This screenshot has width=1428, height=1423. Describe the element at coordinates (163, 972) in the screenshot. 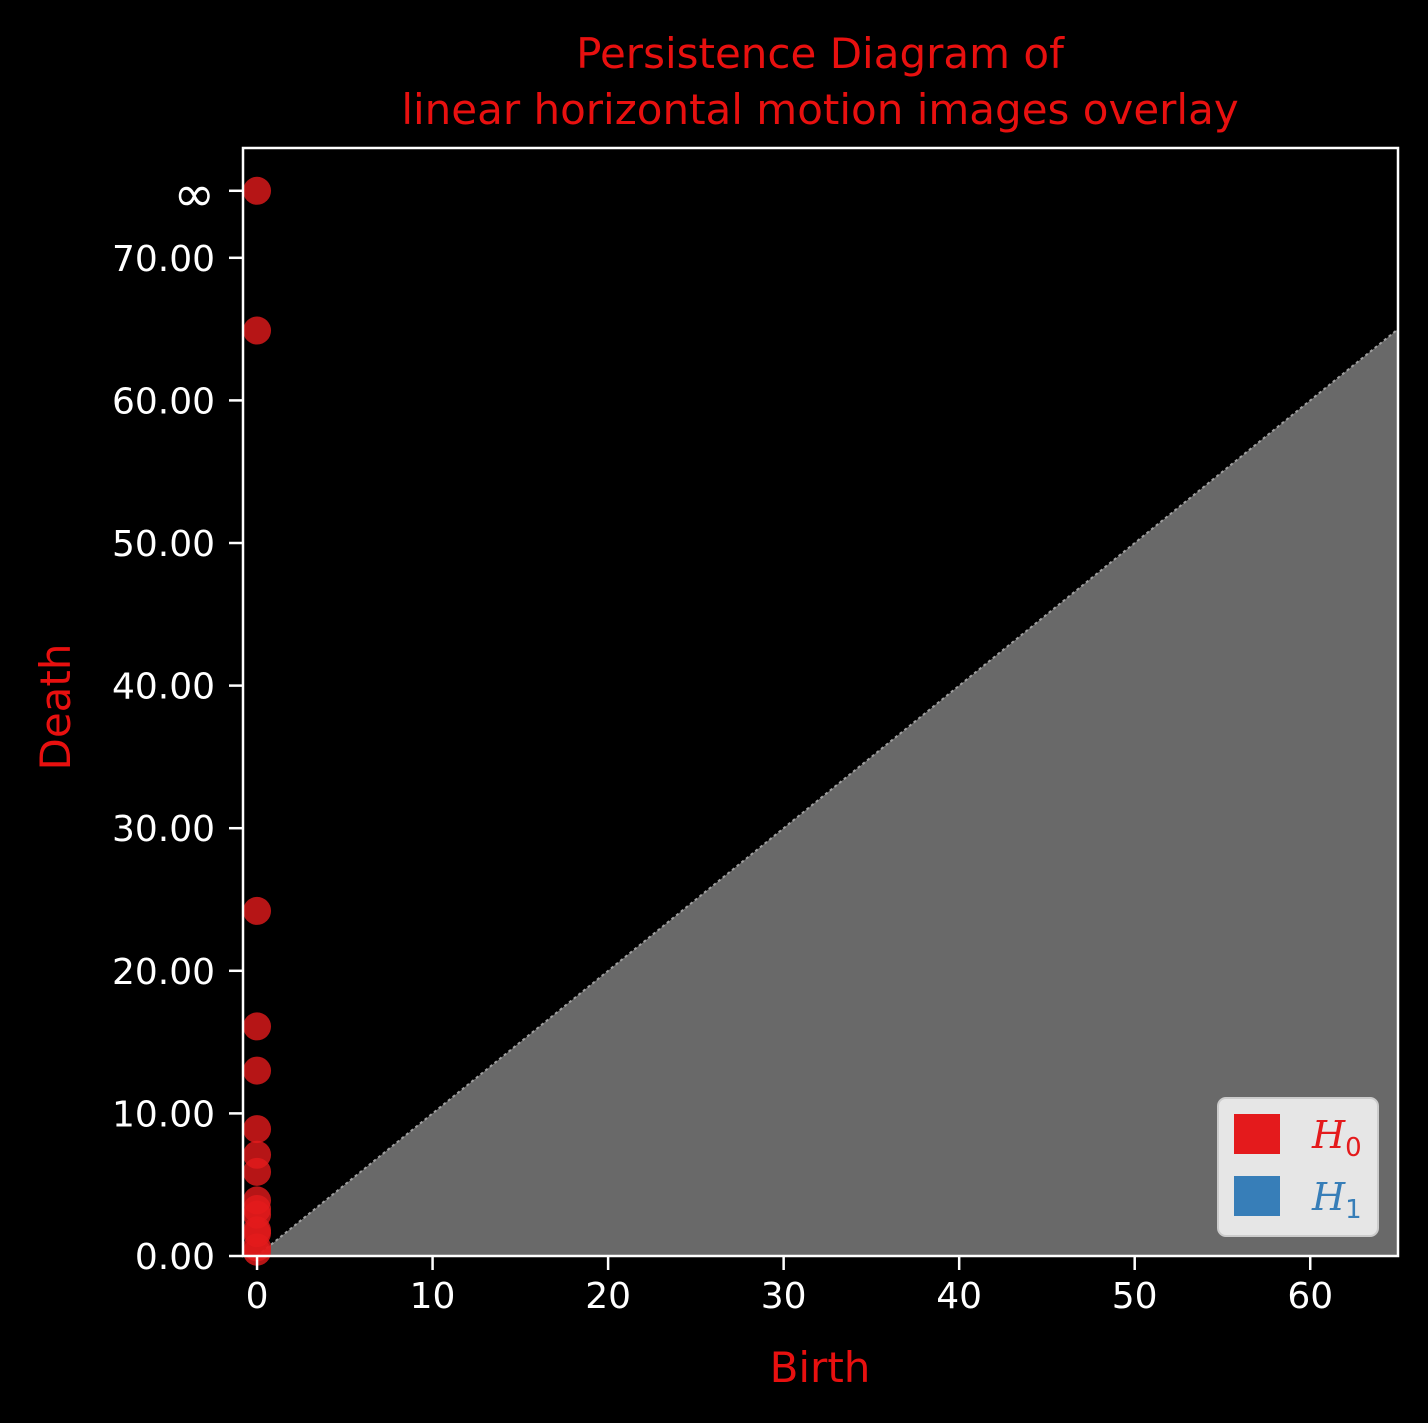

I see `y-tick-label: 20.00` at that location.